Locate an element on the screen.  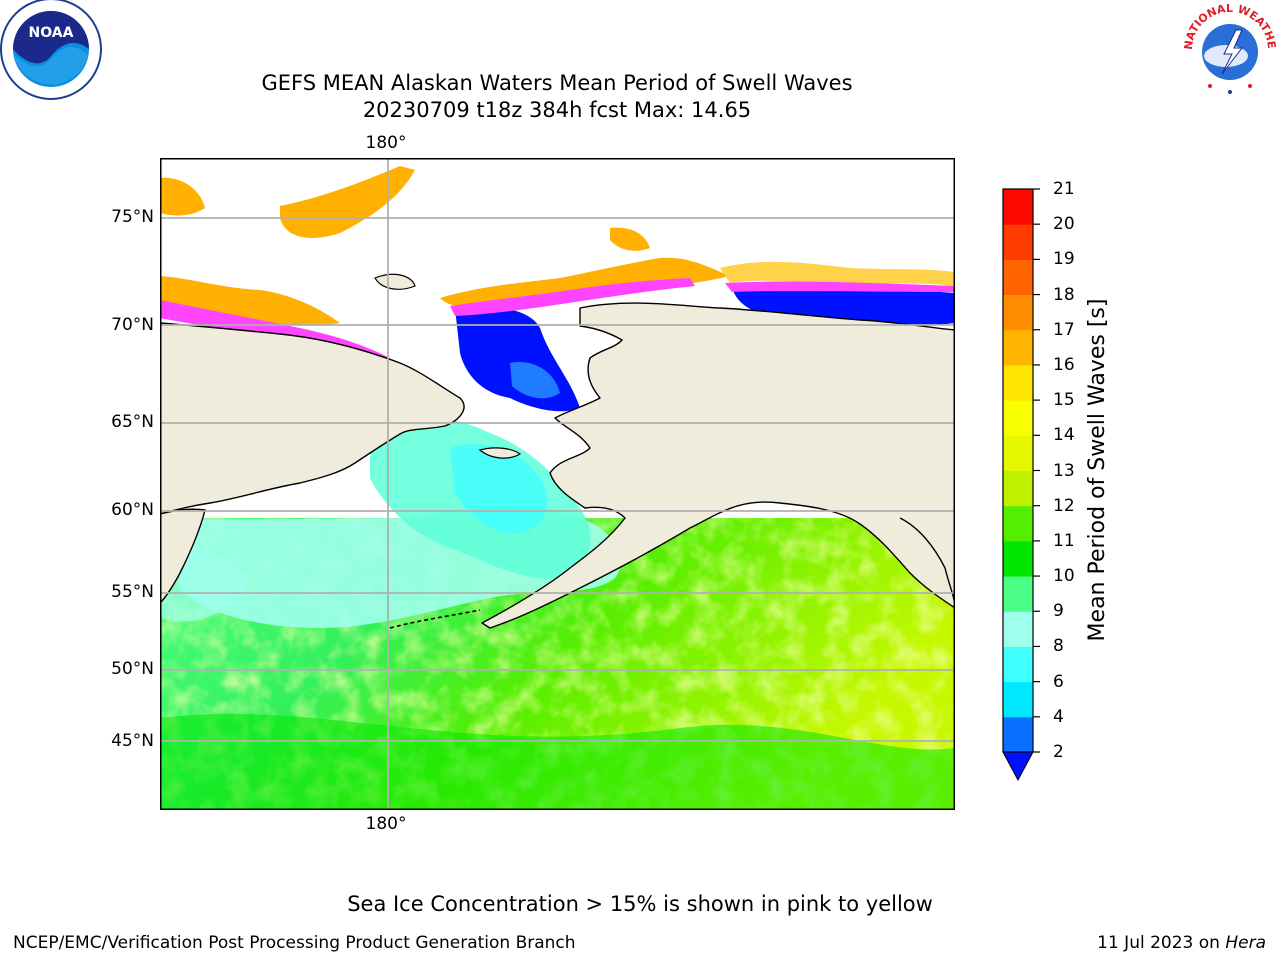
colorbar-tick-label: 17 is located at coordinates (1064, 329).